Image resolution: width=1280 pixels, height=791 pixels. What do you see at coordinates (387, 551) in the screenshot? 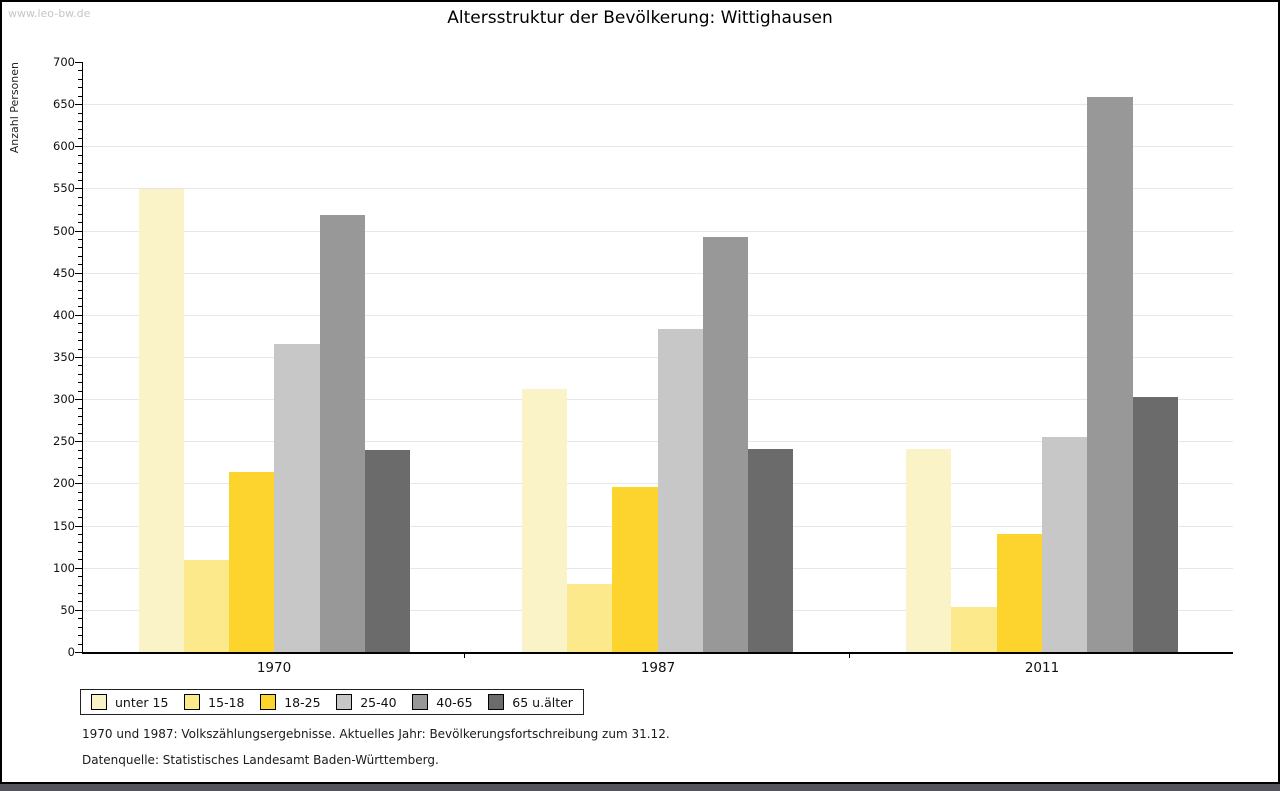
I see `bar-1970-65-u.älter` at bounding box center [387, 551].